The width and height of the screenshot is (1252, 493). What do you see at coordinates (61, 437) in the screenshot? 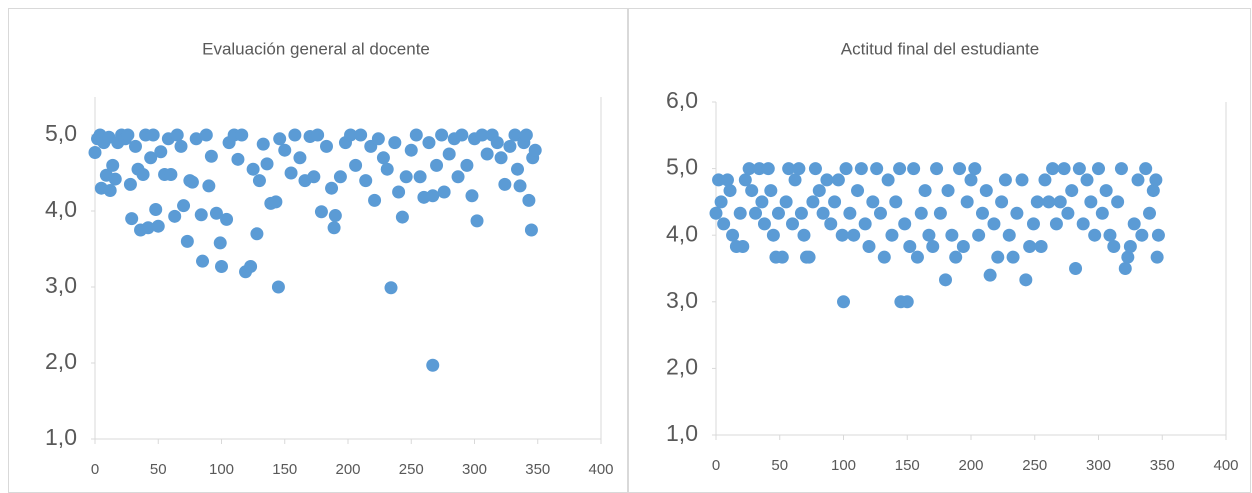
I see `y-tick-label: 1,0` at bounding box center [61, 437].